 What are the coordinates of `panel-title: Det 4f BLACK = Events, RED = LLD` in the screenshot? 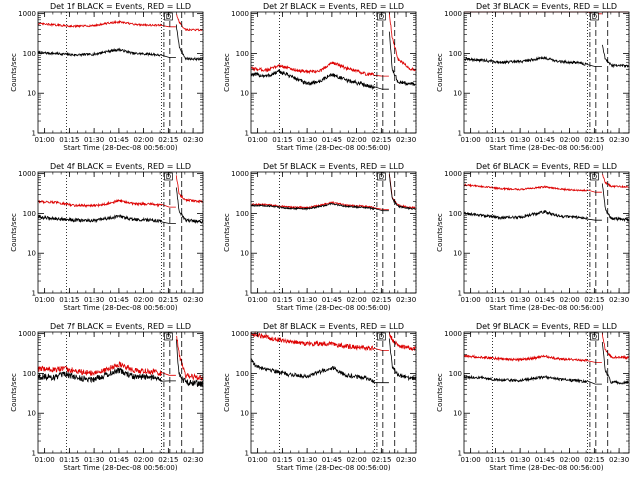 It's located at (120, 166).